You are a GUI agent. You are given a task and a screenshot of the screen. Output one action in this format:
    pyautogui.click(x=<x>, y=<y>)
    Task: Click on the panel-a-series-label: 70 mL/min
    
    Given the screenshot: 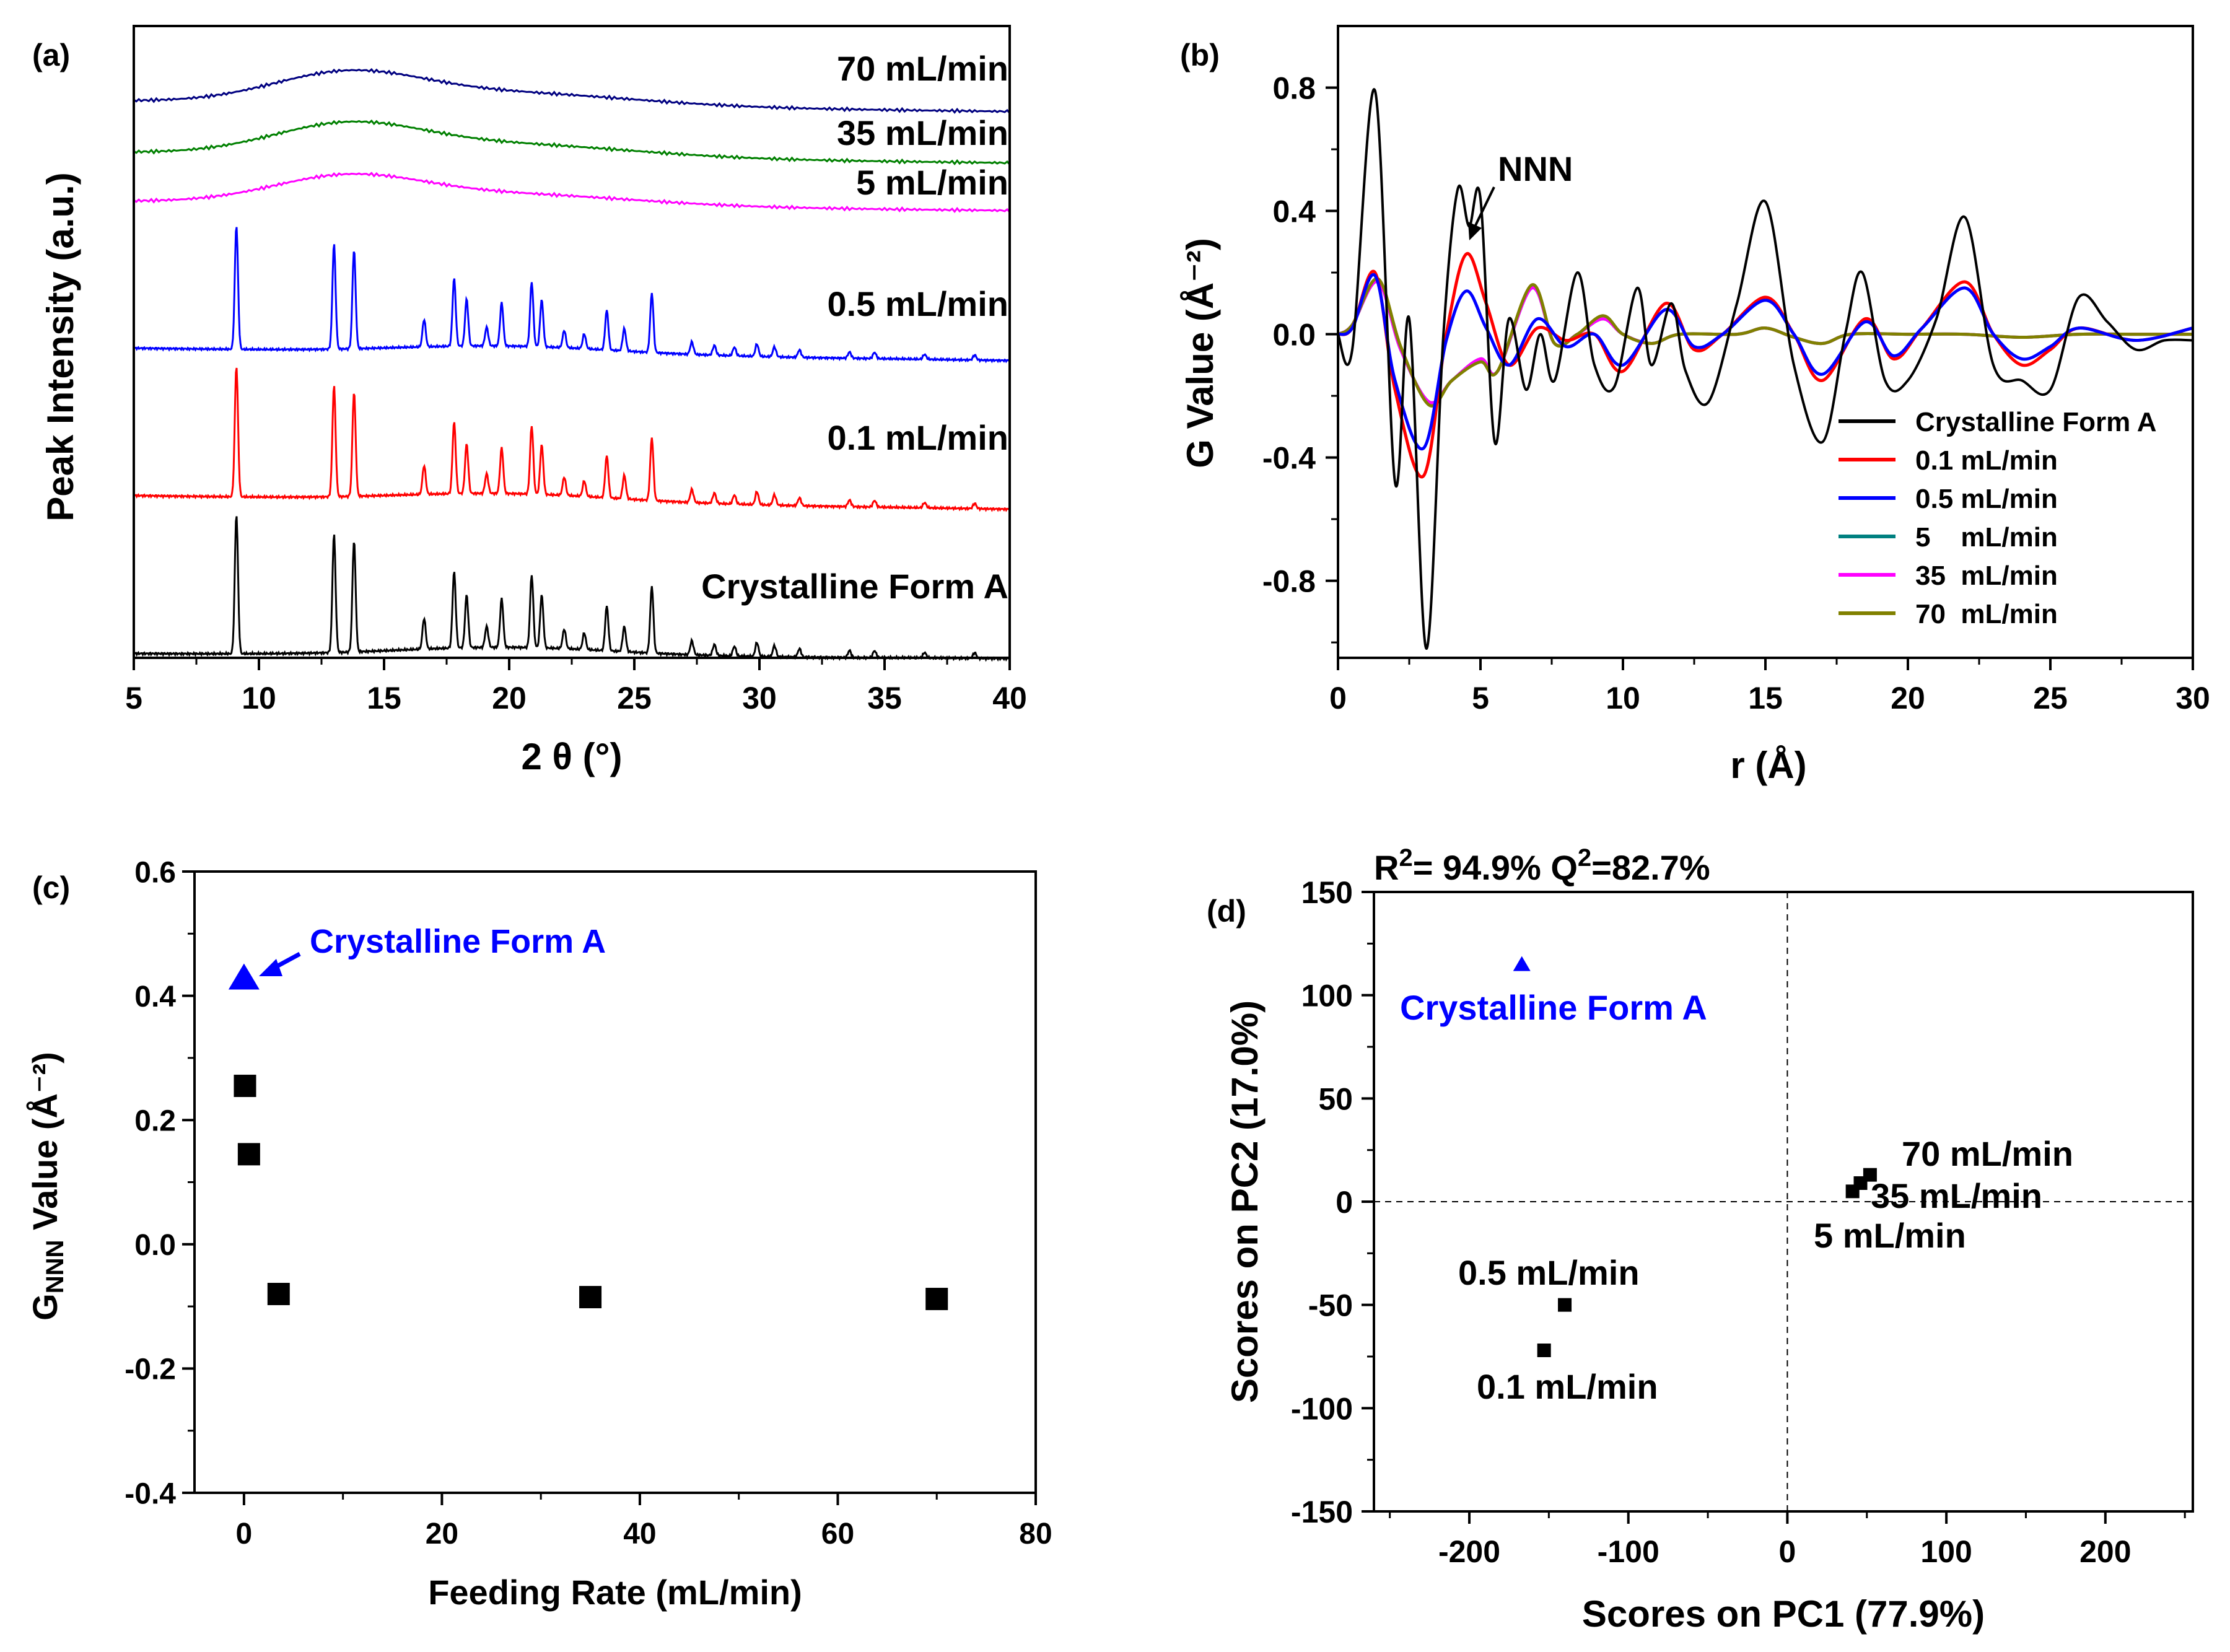 What is the action you would take?
    pyautogui.click(x=923, y=68)
    